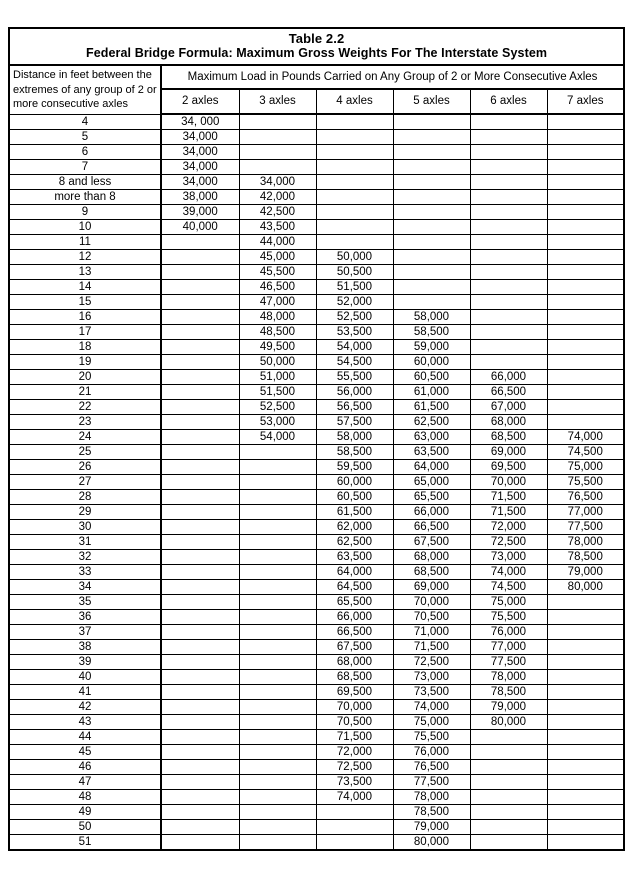  I want to click on cell-distance: 43, so click(85, 722).